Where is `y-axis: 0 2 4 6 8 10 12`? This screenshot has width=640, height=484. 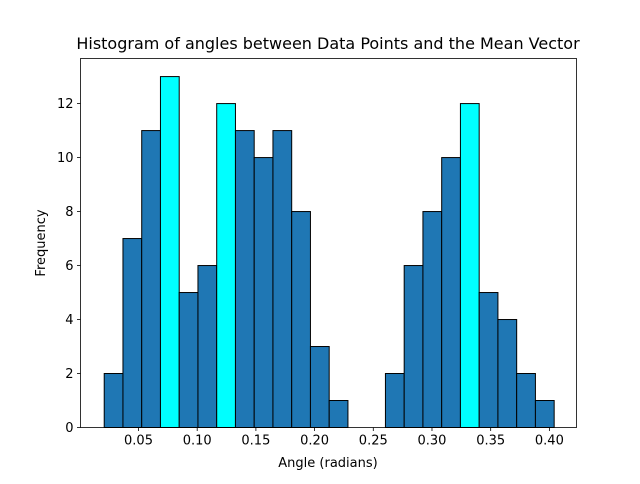 y-axis: 0 2 4 6 8 10 12 is located at coordinates (69, 266).